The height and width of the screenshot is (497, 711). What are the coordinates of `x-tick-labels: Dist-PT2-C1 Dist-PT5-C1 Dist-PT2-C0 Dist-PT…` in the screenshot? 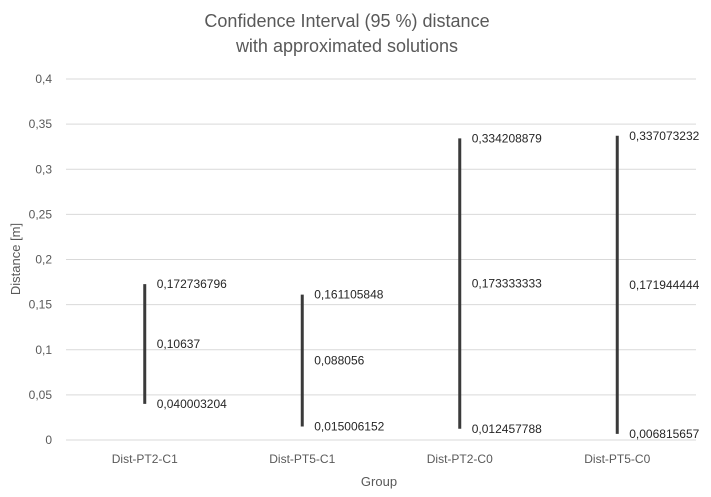 It's located at (381, 459).